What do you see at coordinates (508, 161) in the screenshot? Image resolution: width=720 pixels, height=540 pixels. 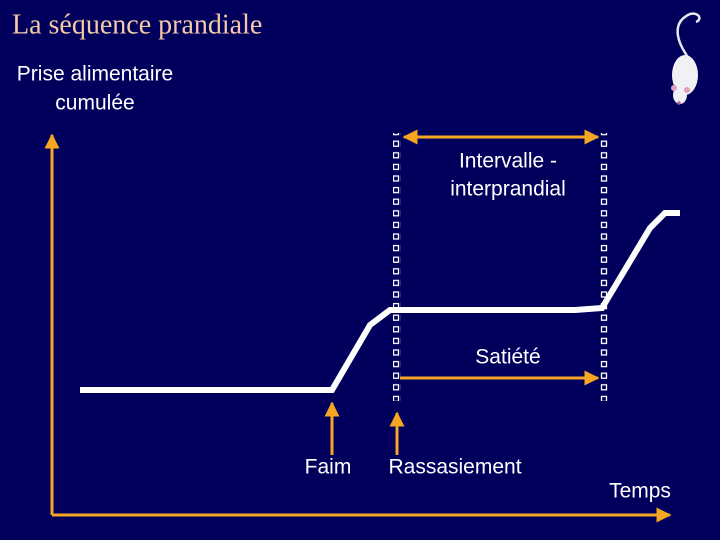 I see `interval-label: Intervalle -` at bounding box center [508, 161].